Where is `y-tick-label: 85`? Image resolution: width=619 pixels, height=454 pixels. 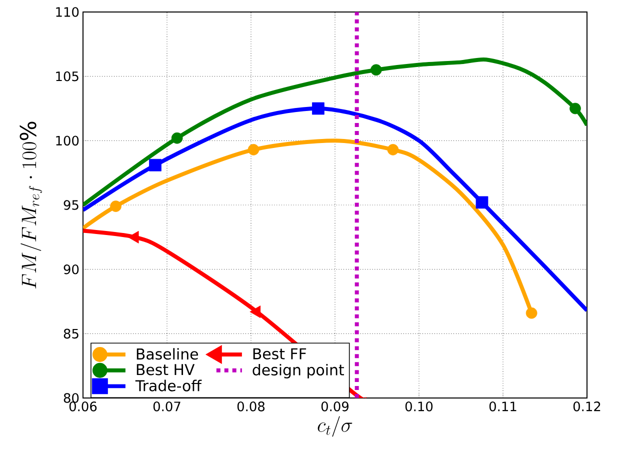
y-tick-label: 85 is located at coordinates (71, 333).